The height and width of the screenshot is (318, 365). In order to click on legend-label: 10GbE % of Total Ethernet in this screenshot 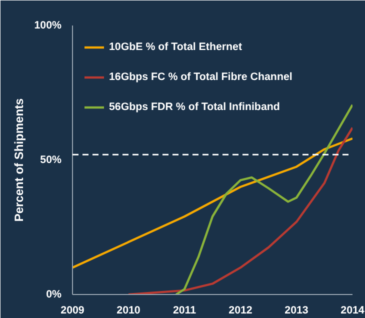, I will do `click(175, 47)`.